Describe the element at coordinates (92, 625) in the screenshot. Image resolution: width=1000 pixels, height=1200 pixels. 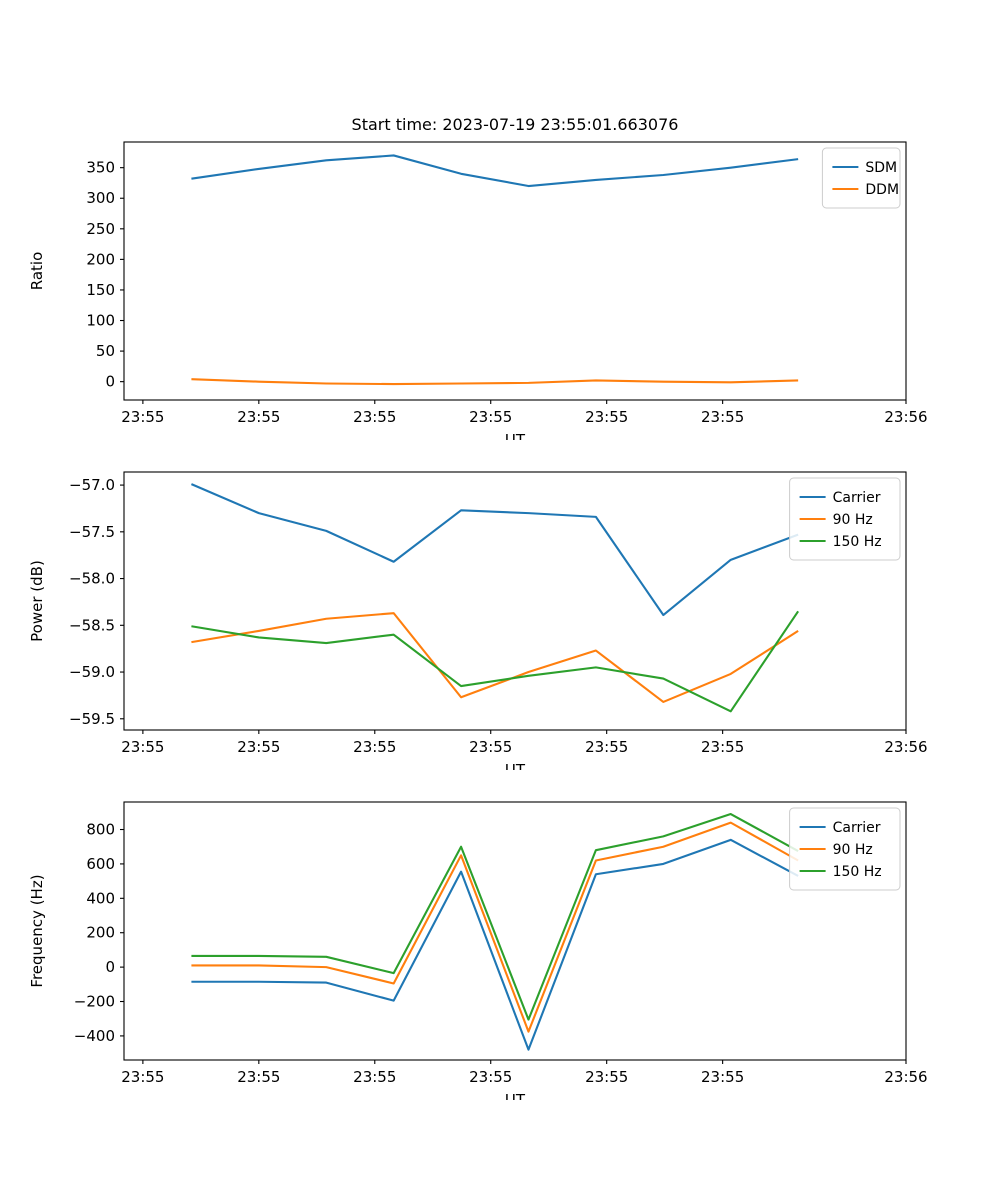
I see `y-tick-label: −58.5` at that location.